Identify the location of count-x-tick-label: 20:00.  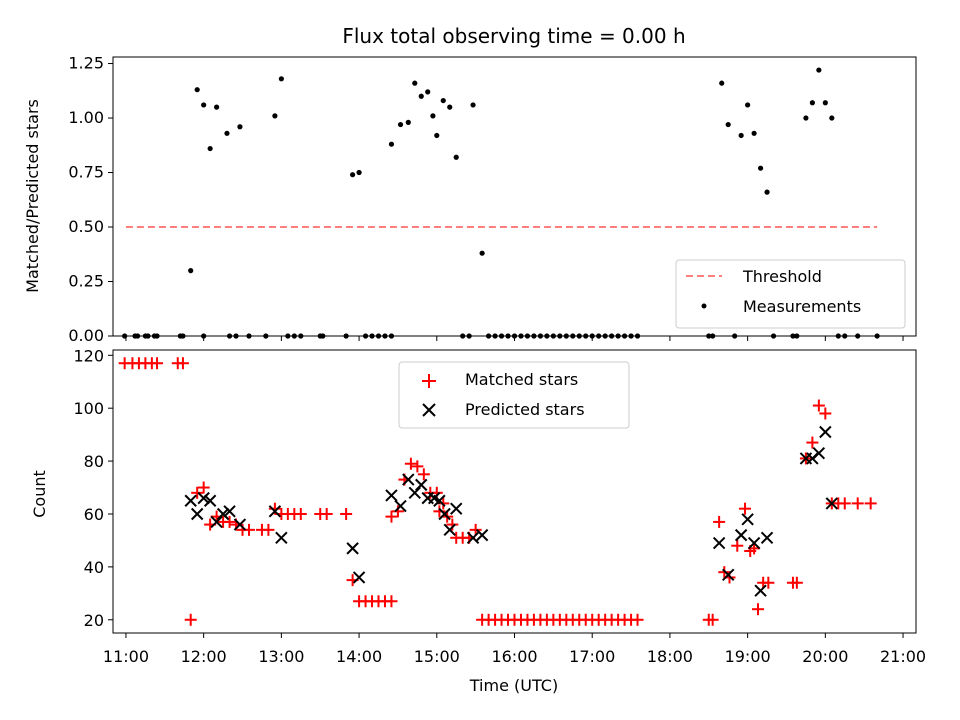
(825, 656).